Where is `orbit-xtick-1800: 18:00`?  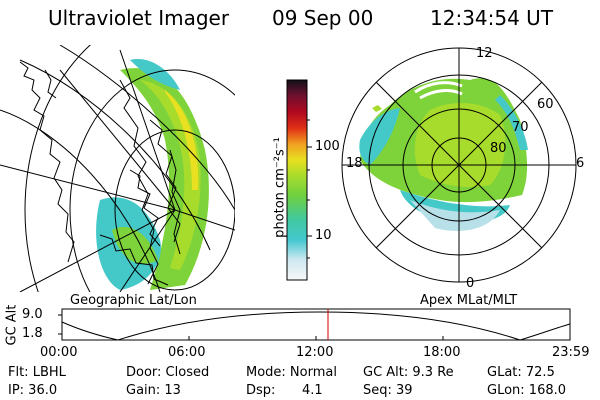 orbit-xtick-1800: 18:00 is located at coordinates (442, 352).